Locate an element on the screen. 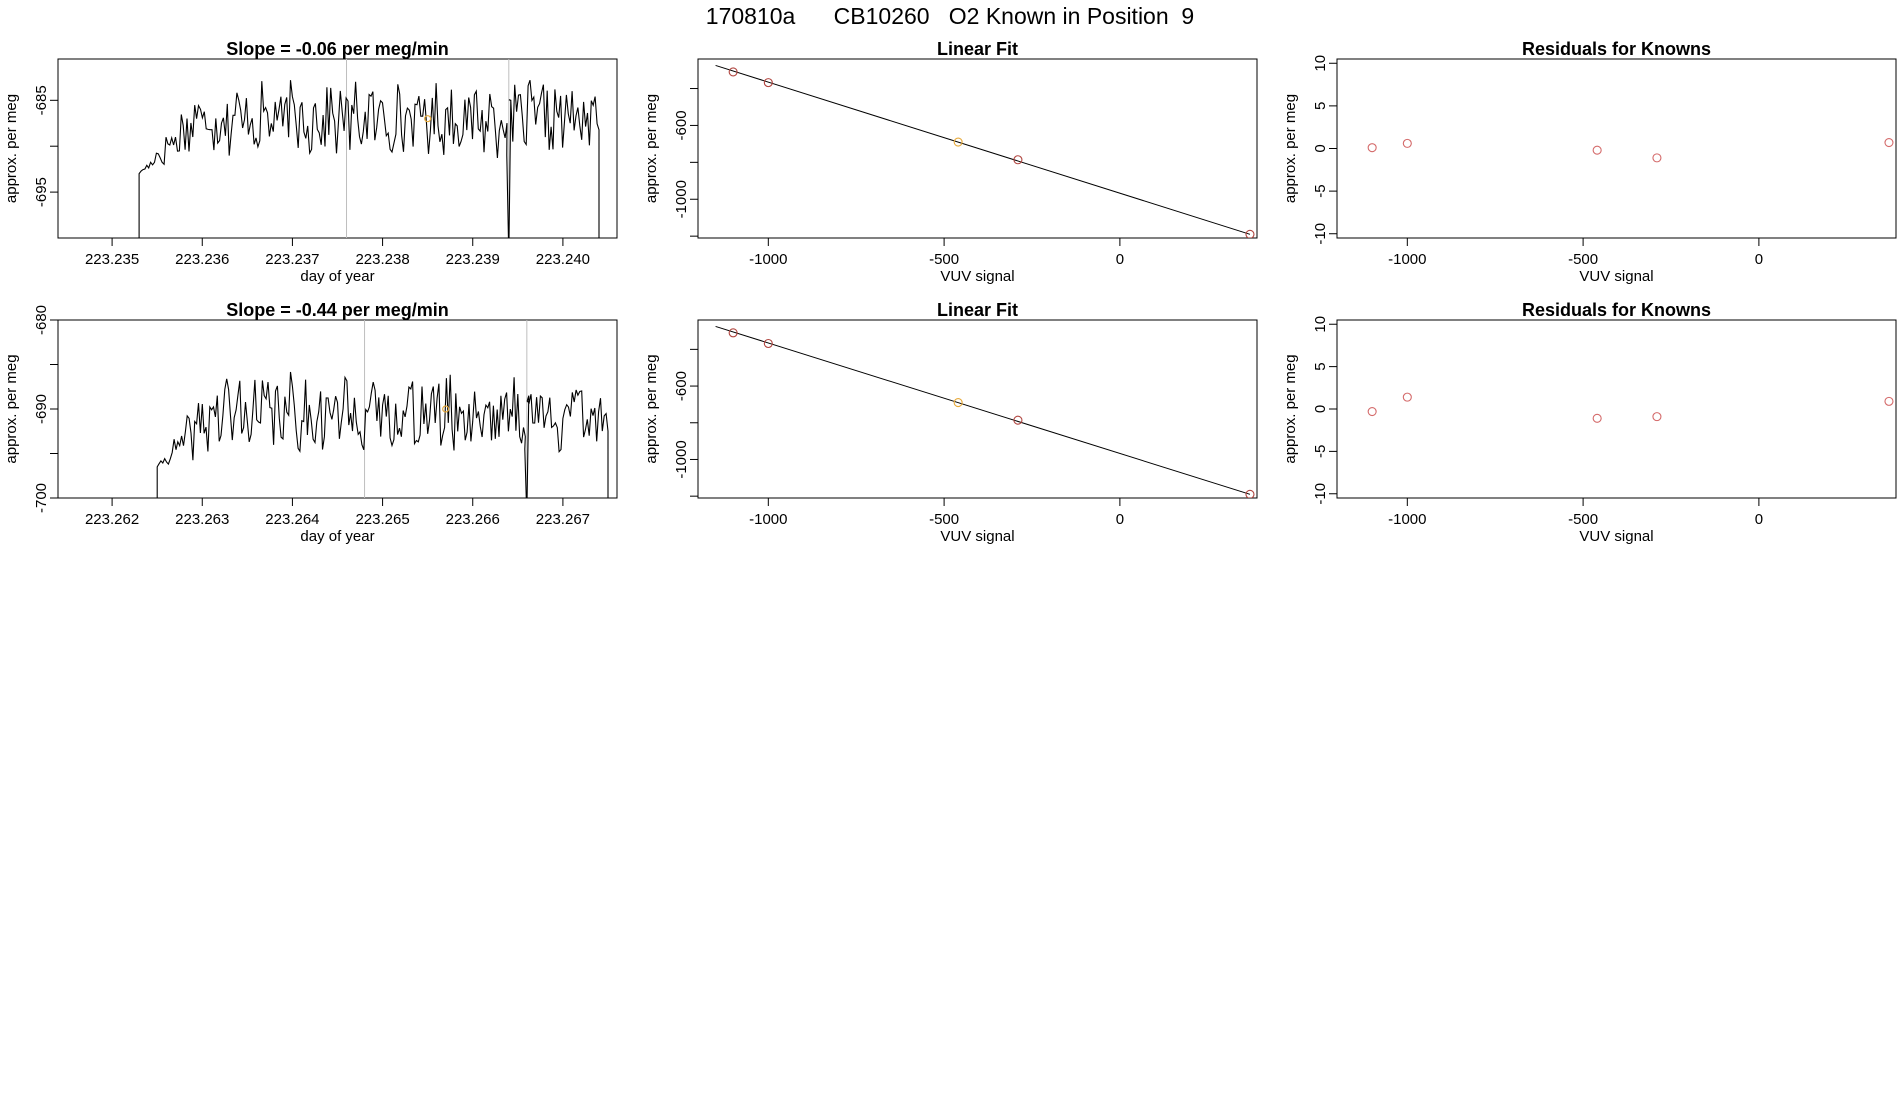 The image size is (1900, 1100). x-tick-label: 223.237 is located at coordinates (292, 259).